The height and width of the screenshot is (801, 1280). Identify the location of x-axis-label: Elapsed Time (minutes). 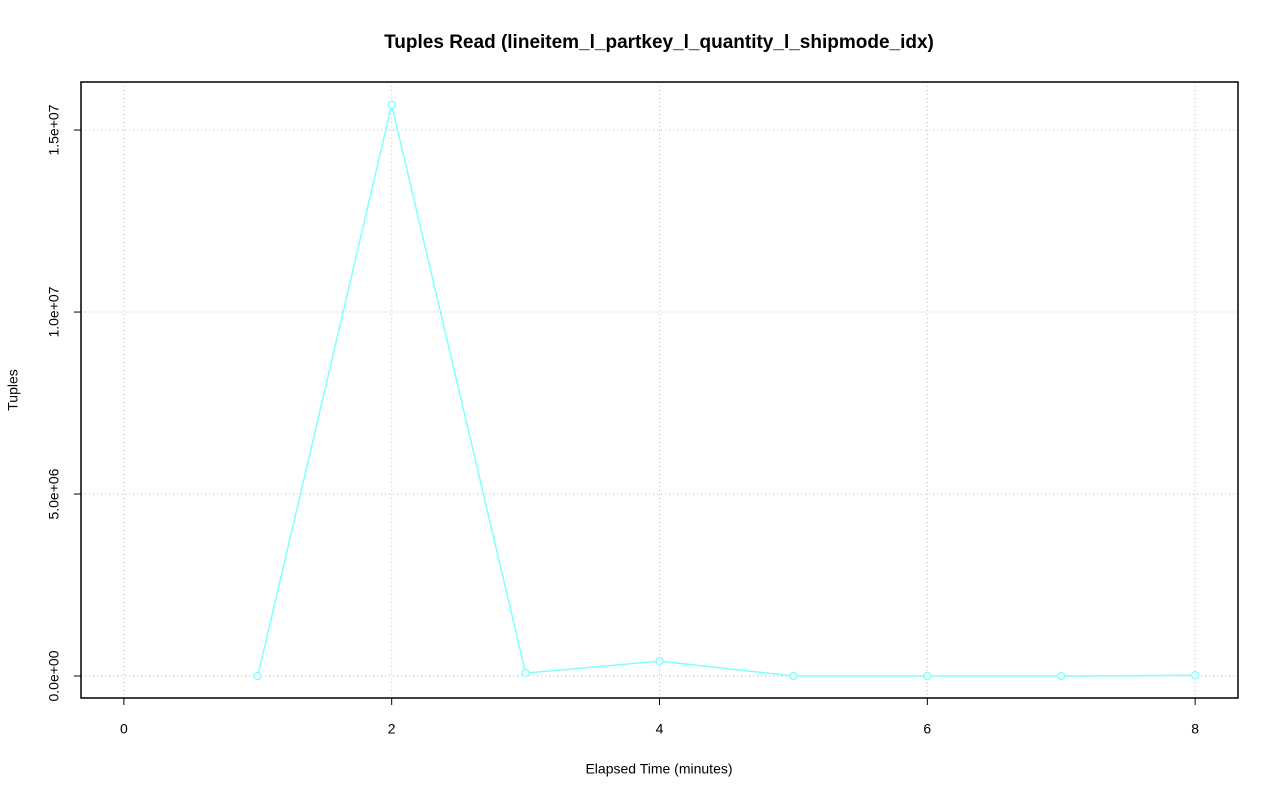
(658, 769).